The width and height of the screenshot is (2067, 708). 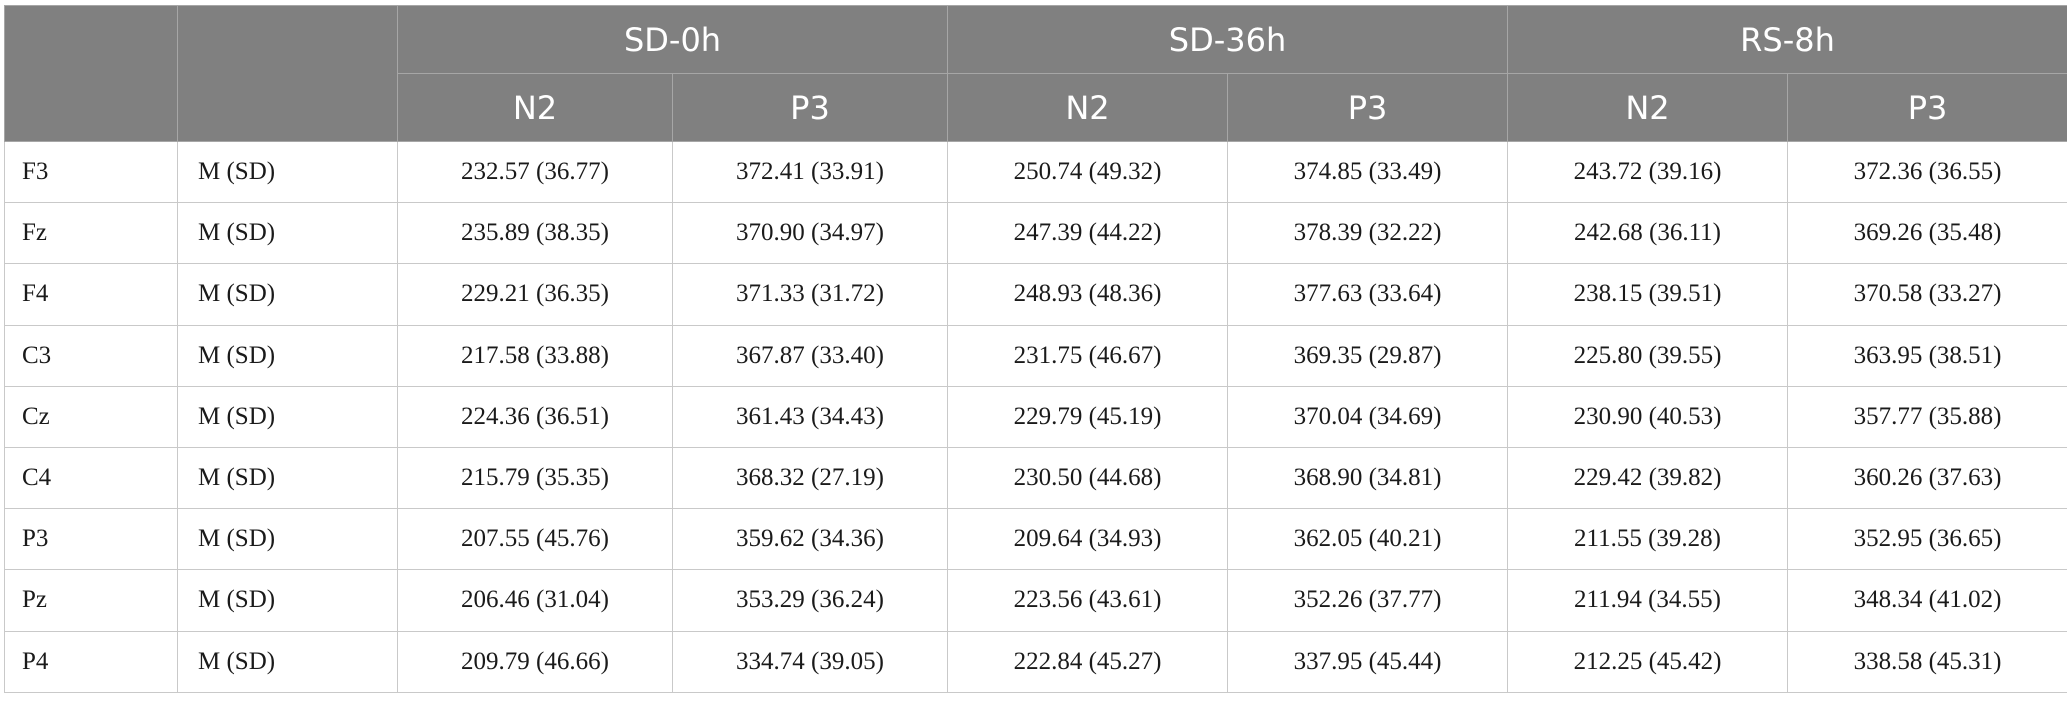 I want to click on cell-sd-0h-n2: 209.79 (46.66), so click(x=535, y=661).